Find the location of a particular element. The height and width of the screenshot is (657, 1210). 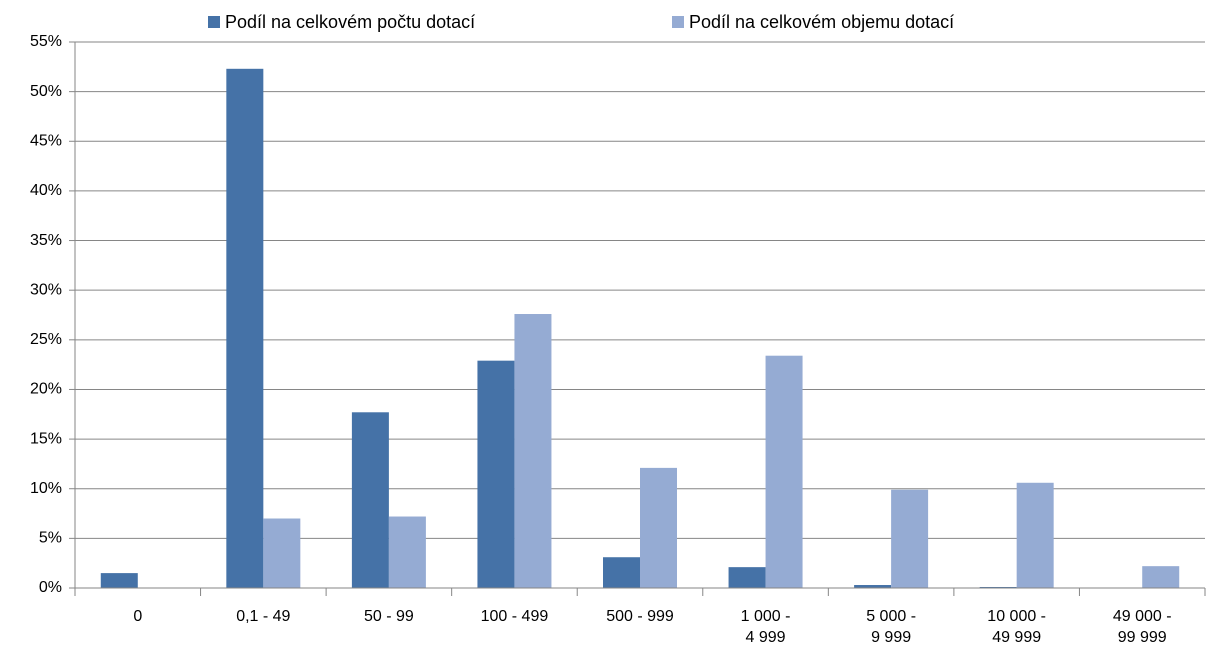

x-tick-label: 5 000 - 9 999 is located at coordinates (891, 627).